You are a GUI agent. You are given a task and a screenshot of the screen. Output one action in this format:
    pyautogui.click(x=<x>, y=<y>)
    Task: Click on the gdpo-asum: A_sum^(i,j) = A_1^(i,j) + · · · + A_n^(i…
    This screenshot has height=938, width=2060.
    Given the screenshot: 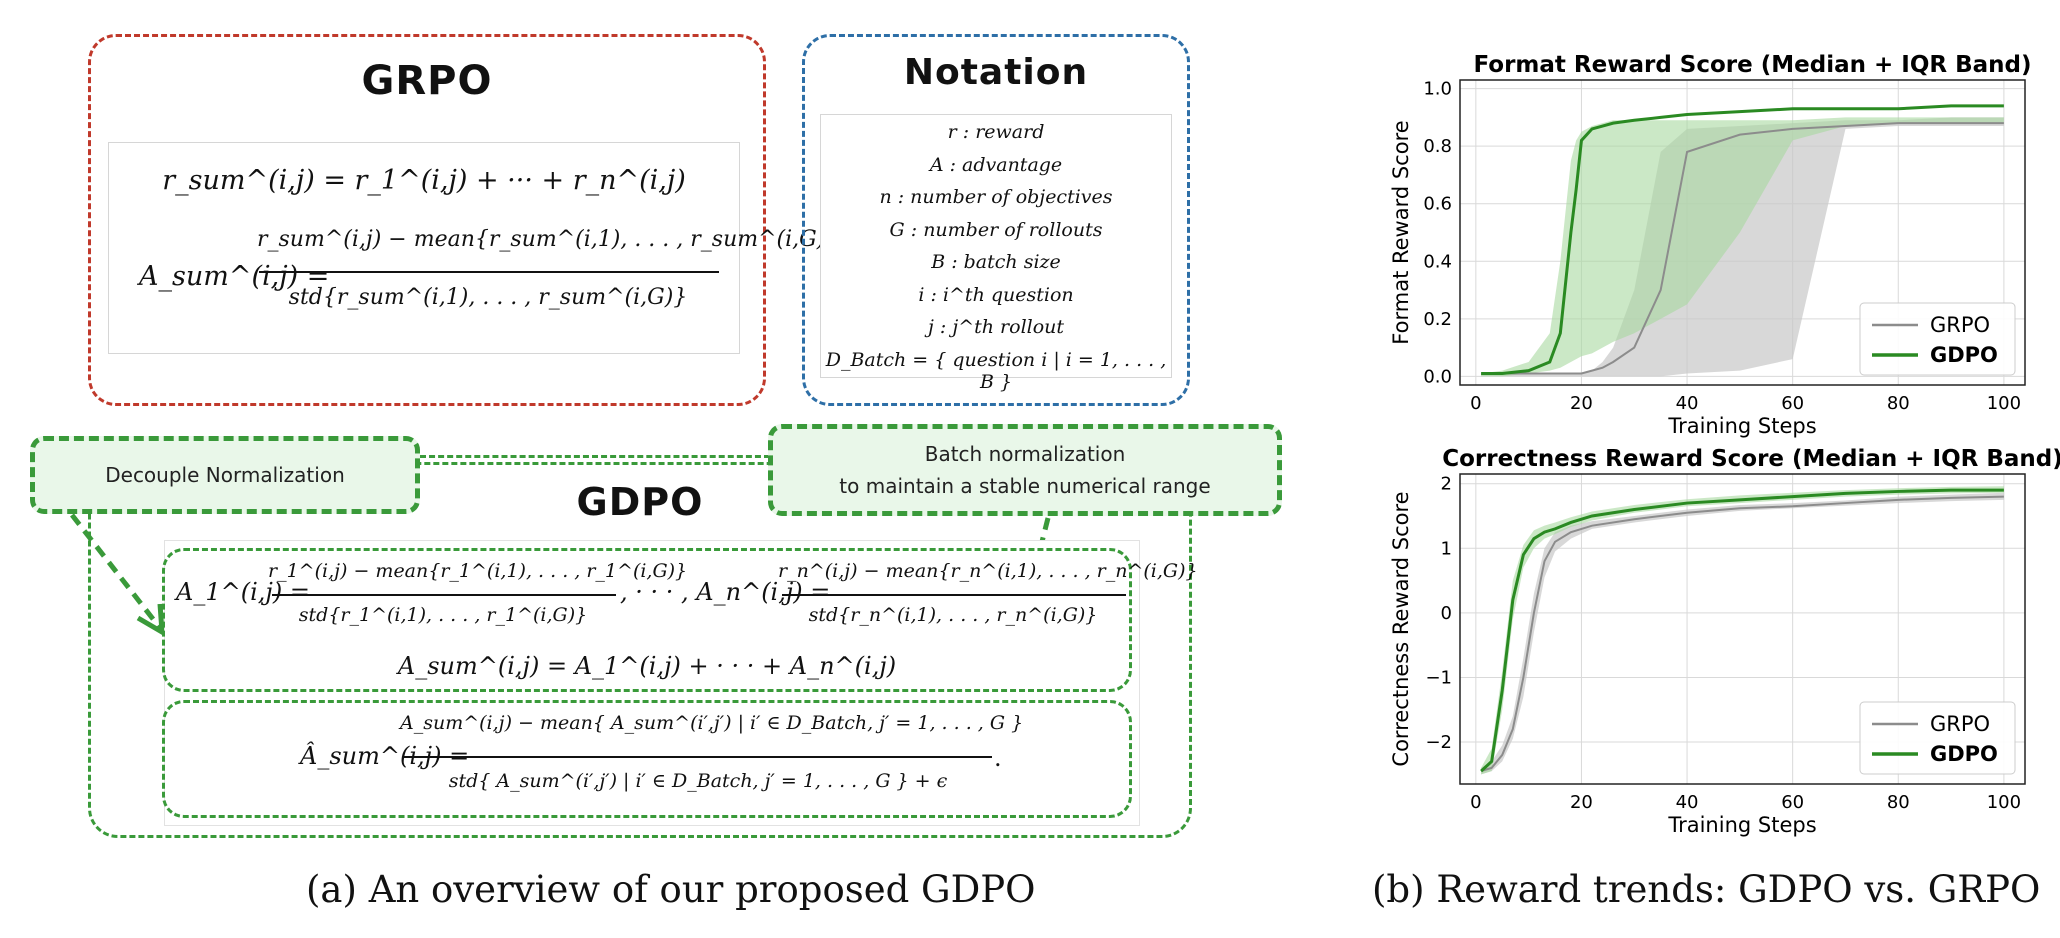 What is the action you would take?
    pyautogui.click(x=647, y=666)
    